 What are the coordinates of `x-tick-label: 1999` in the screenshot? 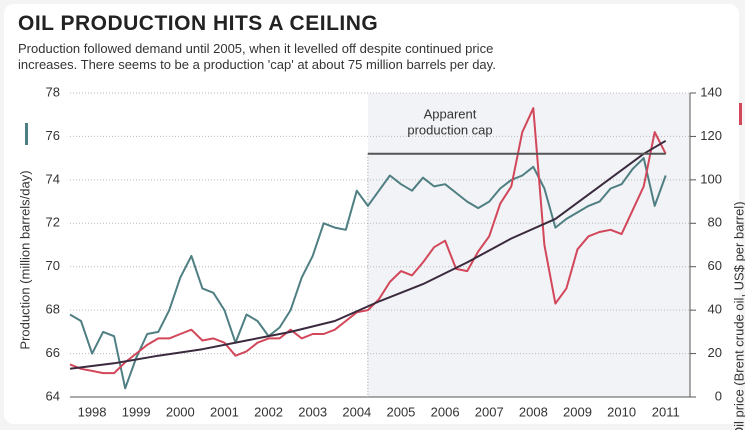 It's located at (136, 411).